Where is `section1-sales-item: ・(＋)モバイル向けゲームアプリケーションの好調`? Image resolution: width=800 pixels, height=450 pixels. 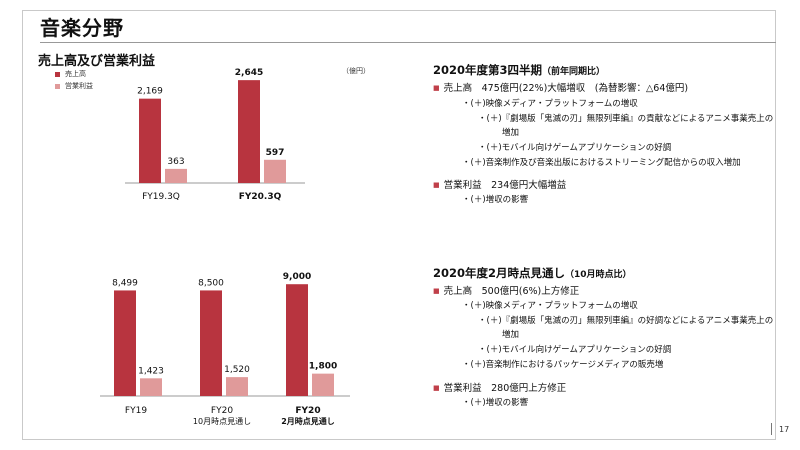
section1-sales-item: ・(＋)モバイル向けゲームアプリケーションの好調 is located at coordinates (575, 148).